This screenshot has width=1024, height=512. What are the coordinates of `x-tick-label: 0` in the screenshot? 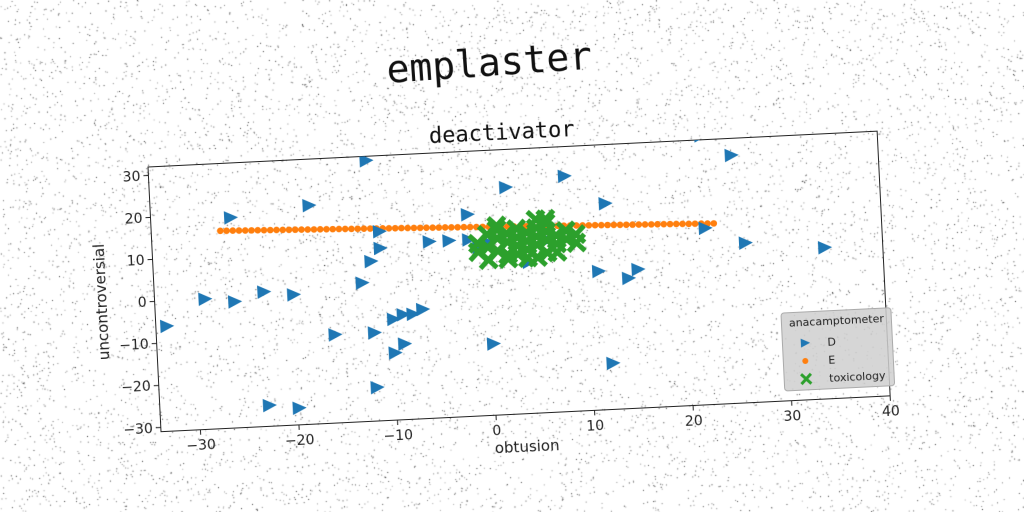 It's located at (497, 431).